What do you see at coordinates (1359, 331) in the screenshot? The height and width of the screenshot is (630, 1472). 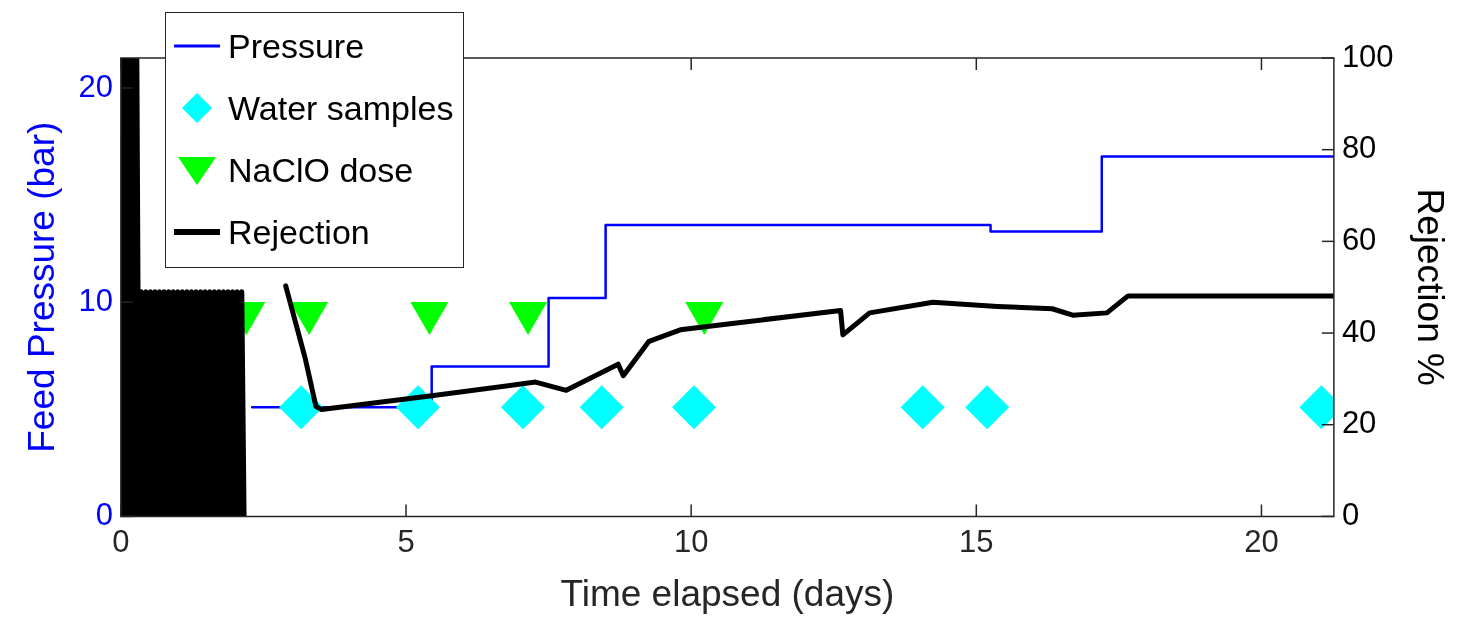 I see `y2-tick-label: 40` at bounding box center [1359, 331].